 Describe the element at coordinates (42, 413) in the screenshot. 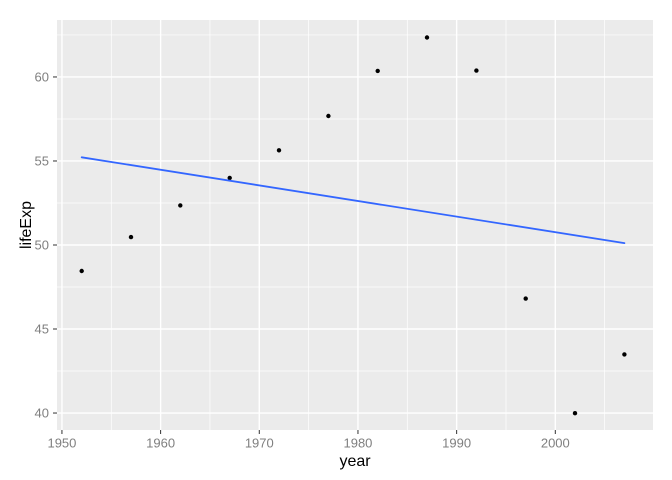

I see `y-tick-label: 40` at that location.